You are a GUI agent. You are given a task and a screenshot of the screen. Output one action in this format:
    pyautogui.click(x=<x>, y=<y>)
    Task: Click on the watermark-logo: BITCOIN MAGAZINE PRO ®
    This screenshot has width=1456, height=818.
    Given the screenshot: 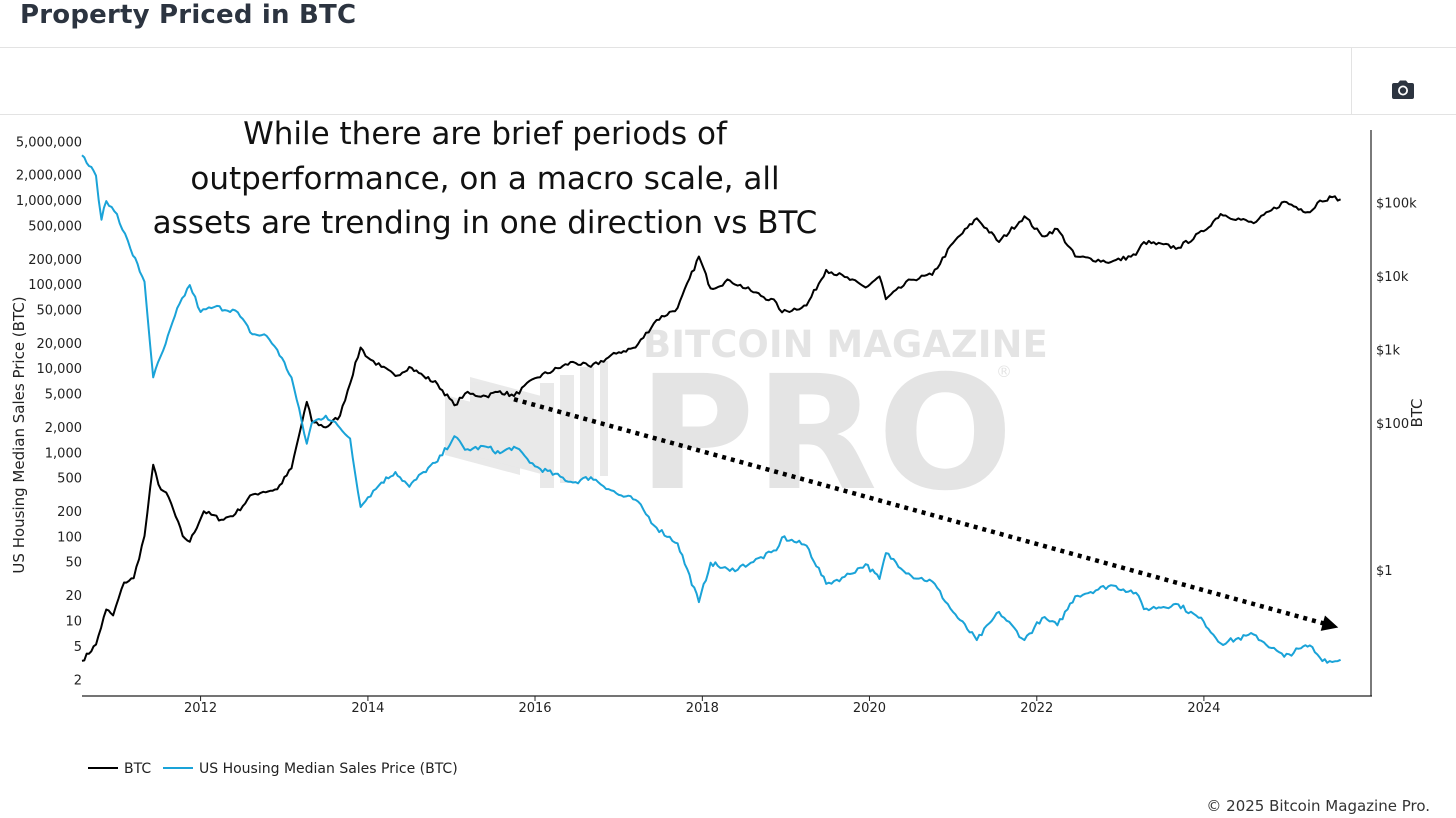 What is the action you would take?
    pyautogui.click(x=746, y=424)
    